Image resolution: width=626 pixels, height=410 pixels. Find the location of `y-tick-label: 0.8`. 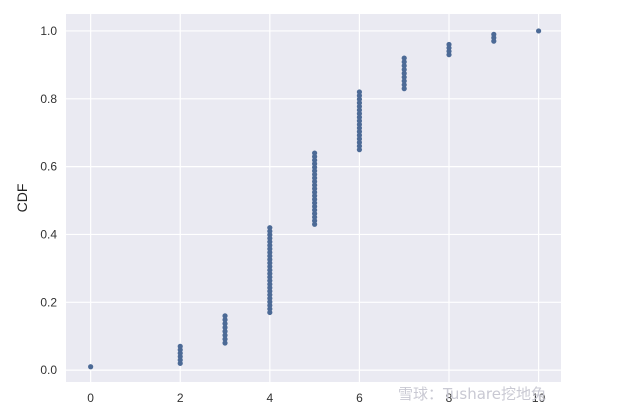

y-tick-label: 0.8 is located at coordinates (48, 99).